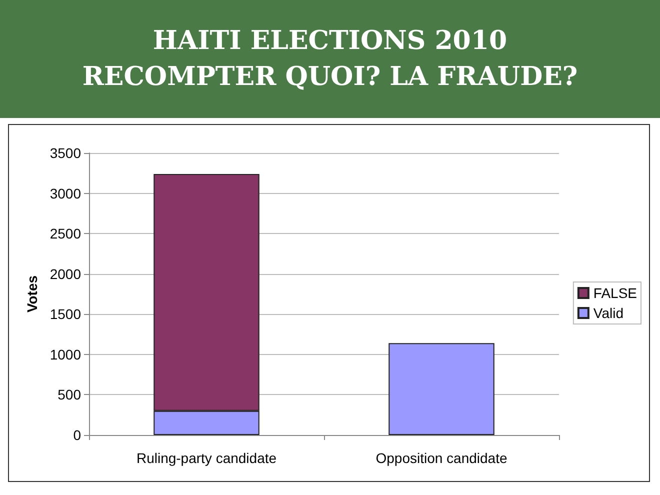  What do you see at coordinates (66, 193) in the screenshot?
I see `y-tick-label: 3000` at bounding box center [66, 193].